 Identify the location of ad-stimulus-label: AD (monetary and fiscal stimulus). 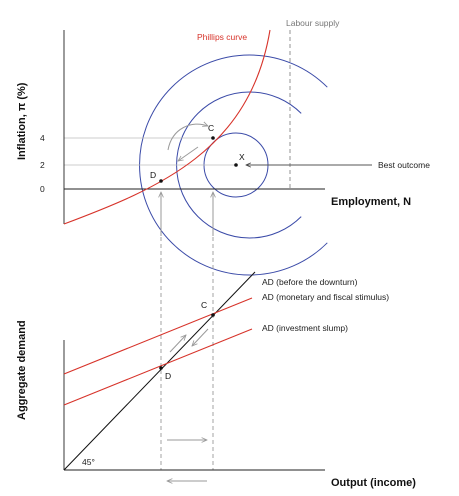
(325, 297).